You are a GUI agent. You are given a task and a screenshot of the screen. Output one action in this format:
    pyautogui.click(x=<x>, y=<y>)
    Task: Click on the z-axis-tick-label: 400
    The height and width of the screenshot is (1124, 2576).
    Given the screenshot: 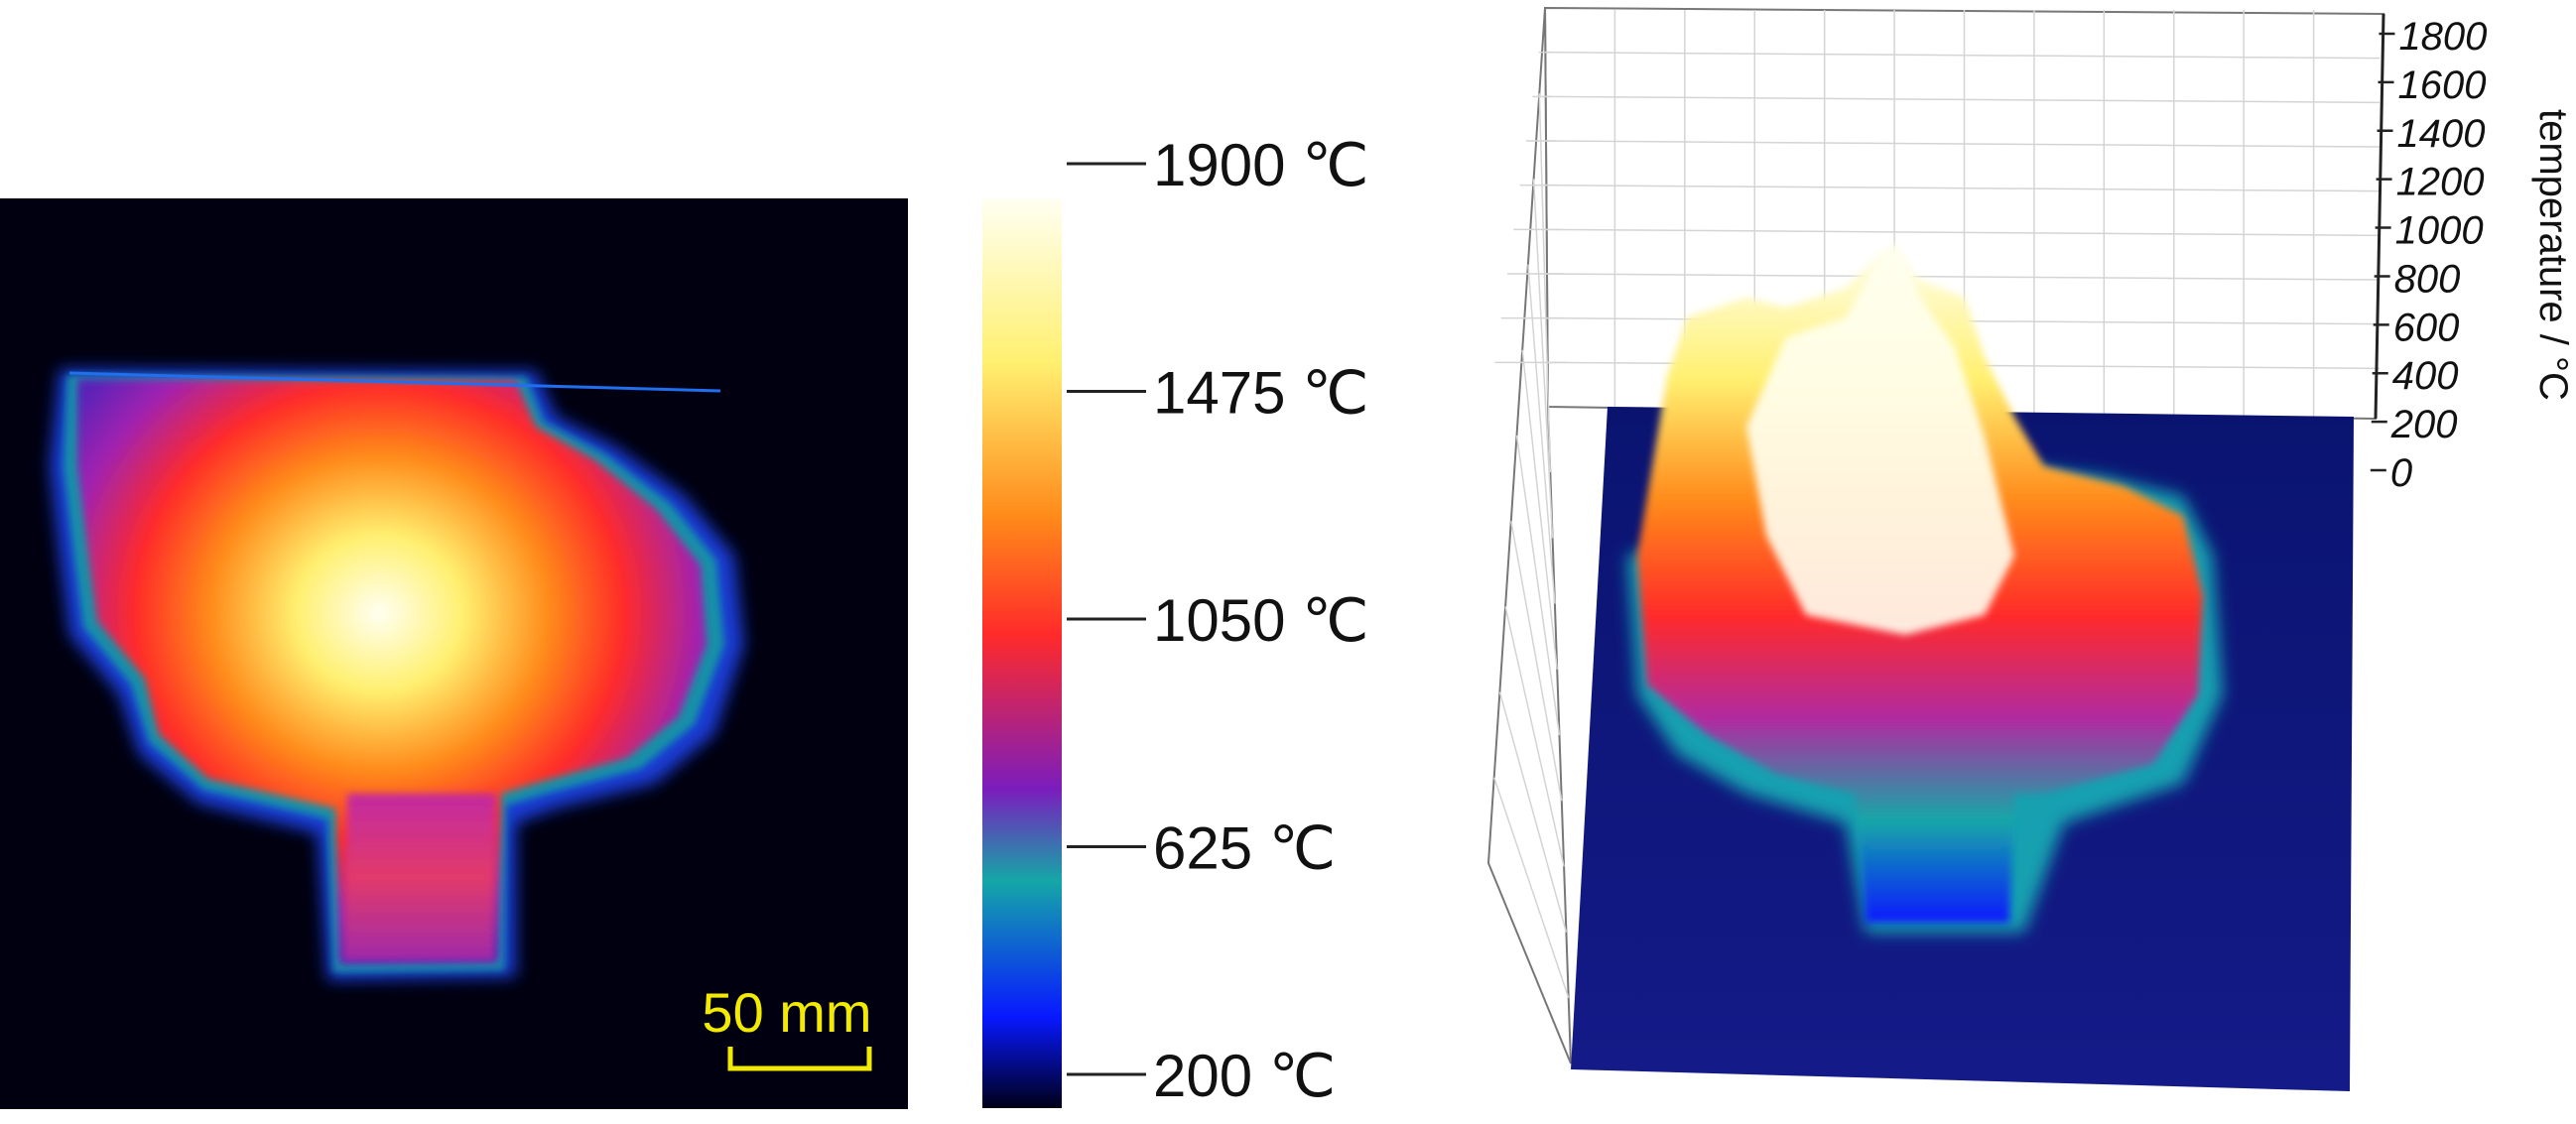 What is the action you would take?
    pyautogui.click(x=2425, y=376)
    